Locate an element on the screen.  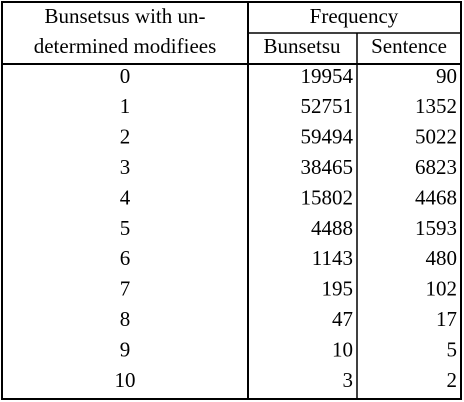
header-cell: determined modifiees is located at coordinates (125, 46).